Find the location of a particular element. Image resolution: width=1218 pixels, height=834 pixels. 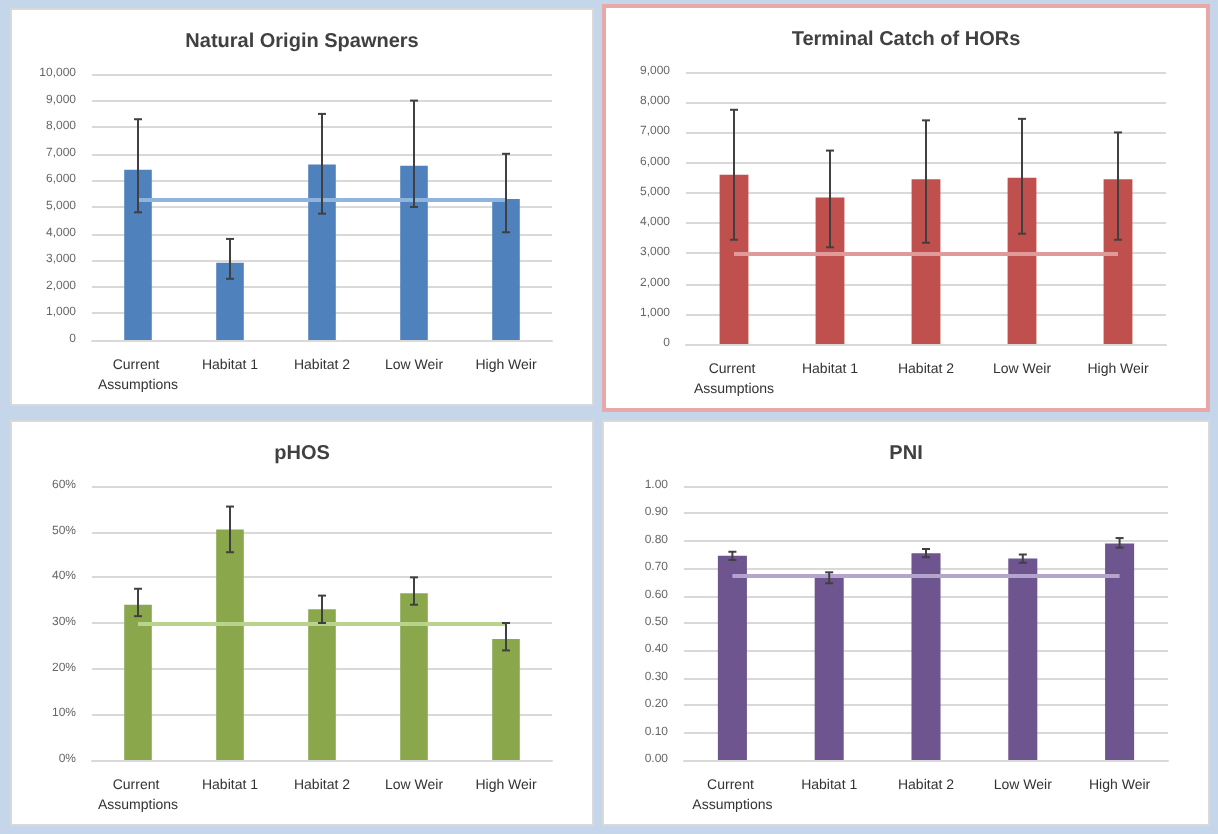

chart-title: Terminal Catch of HORs is located at coordinates (906, 40).